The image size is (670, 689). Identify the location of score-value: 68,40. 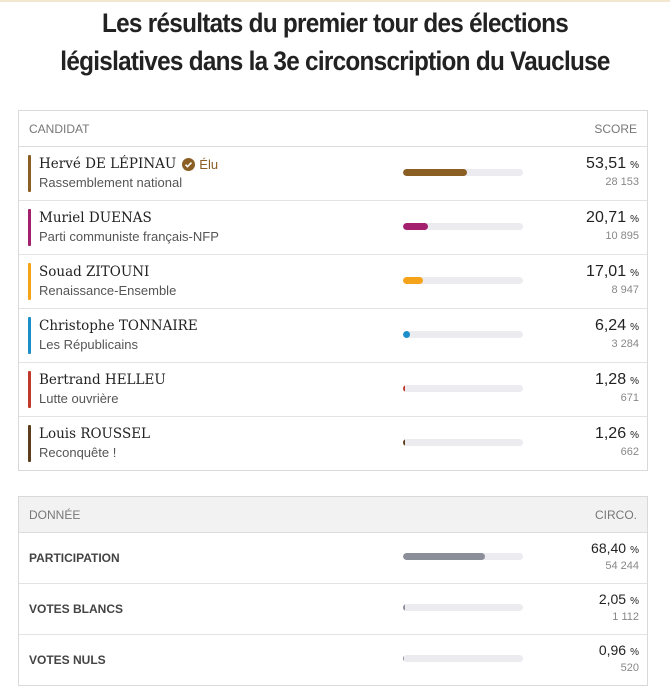
(609, 548).